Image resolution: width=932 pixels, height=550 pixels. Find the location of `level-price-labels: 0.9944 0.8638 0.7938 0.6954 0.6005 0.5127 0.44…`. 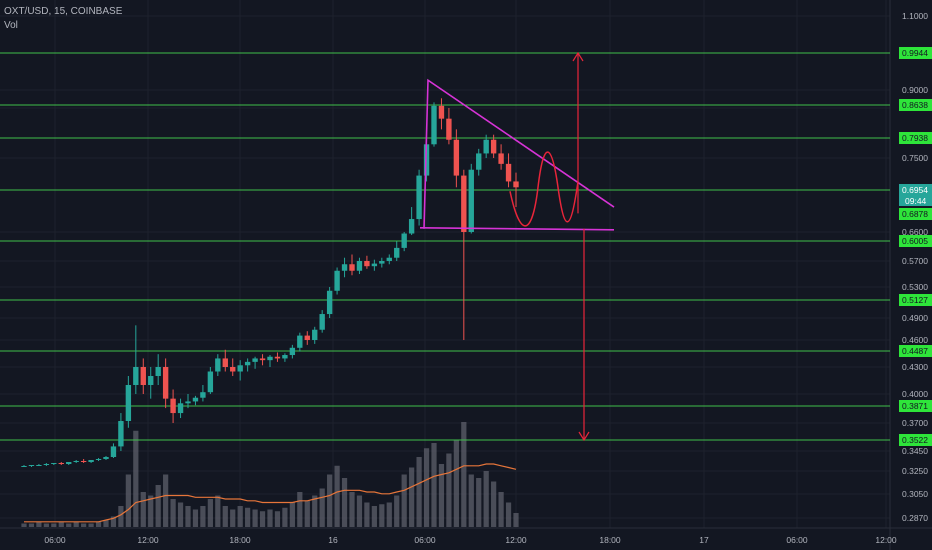

level-price-labels: 0.9944 0.8638 0.7938 0.6954 0.6005 0.5127 0.44… is located at coordinates (915, 246).